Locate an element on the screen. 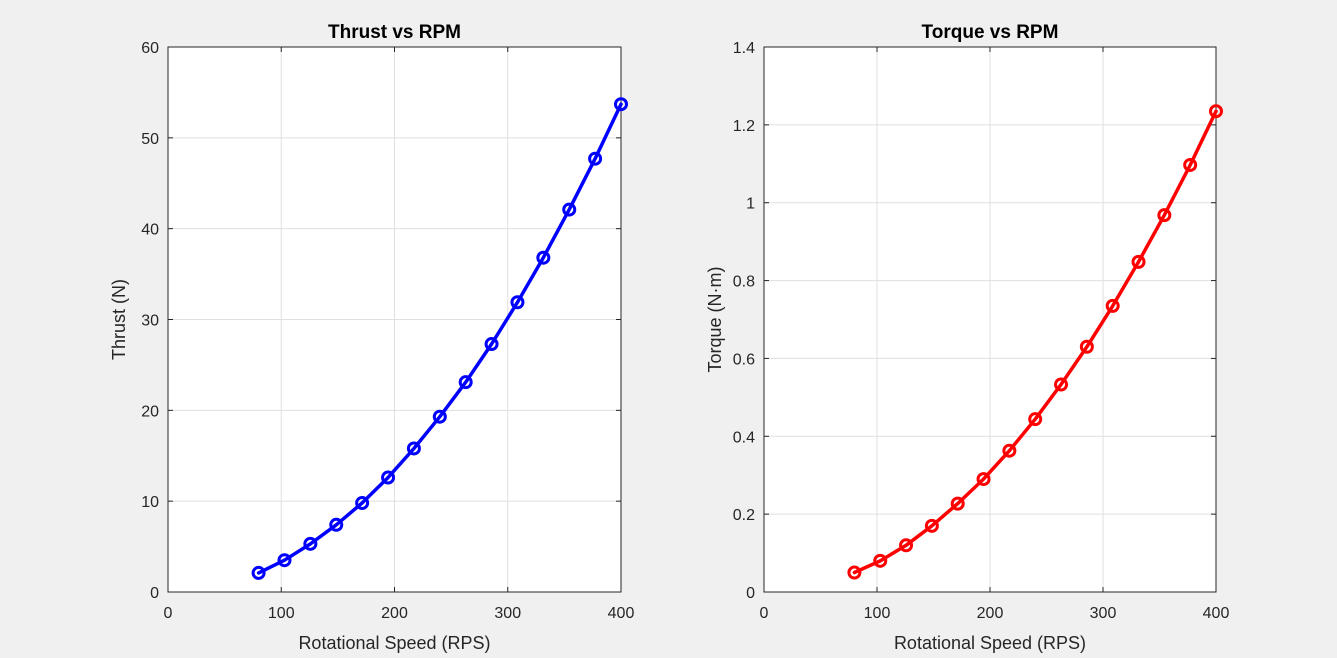  chart-title: Torque vs RPM is located at coordinates (990, 32).